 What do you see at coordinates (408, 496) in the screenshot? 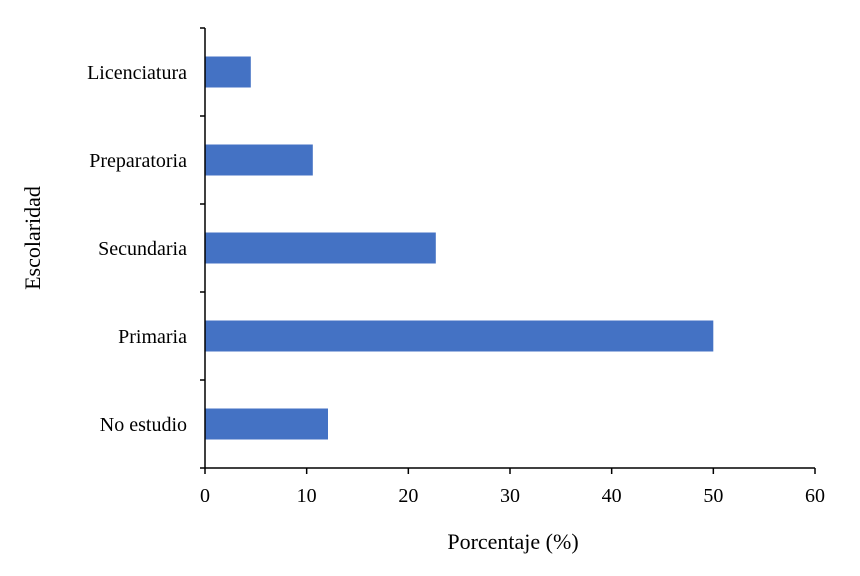
I see `x-tick-label: 20` at bounding box center [408, 496].